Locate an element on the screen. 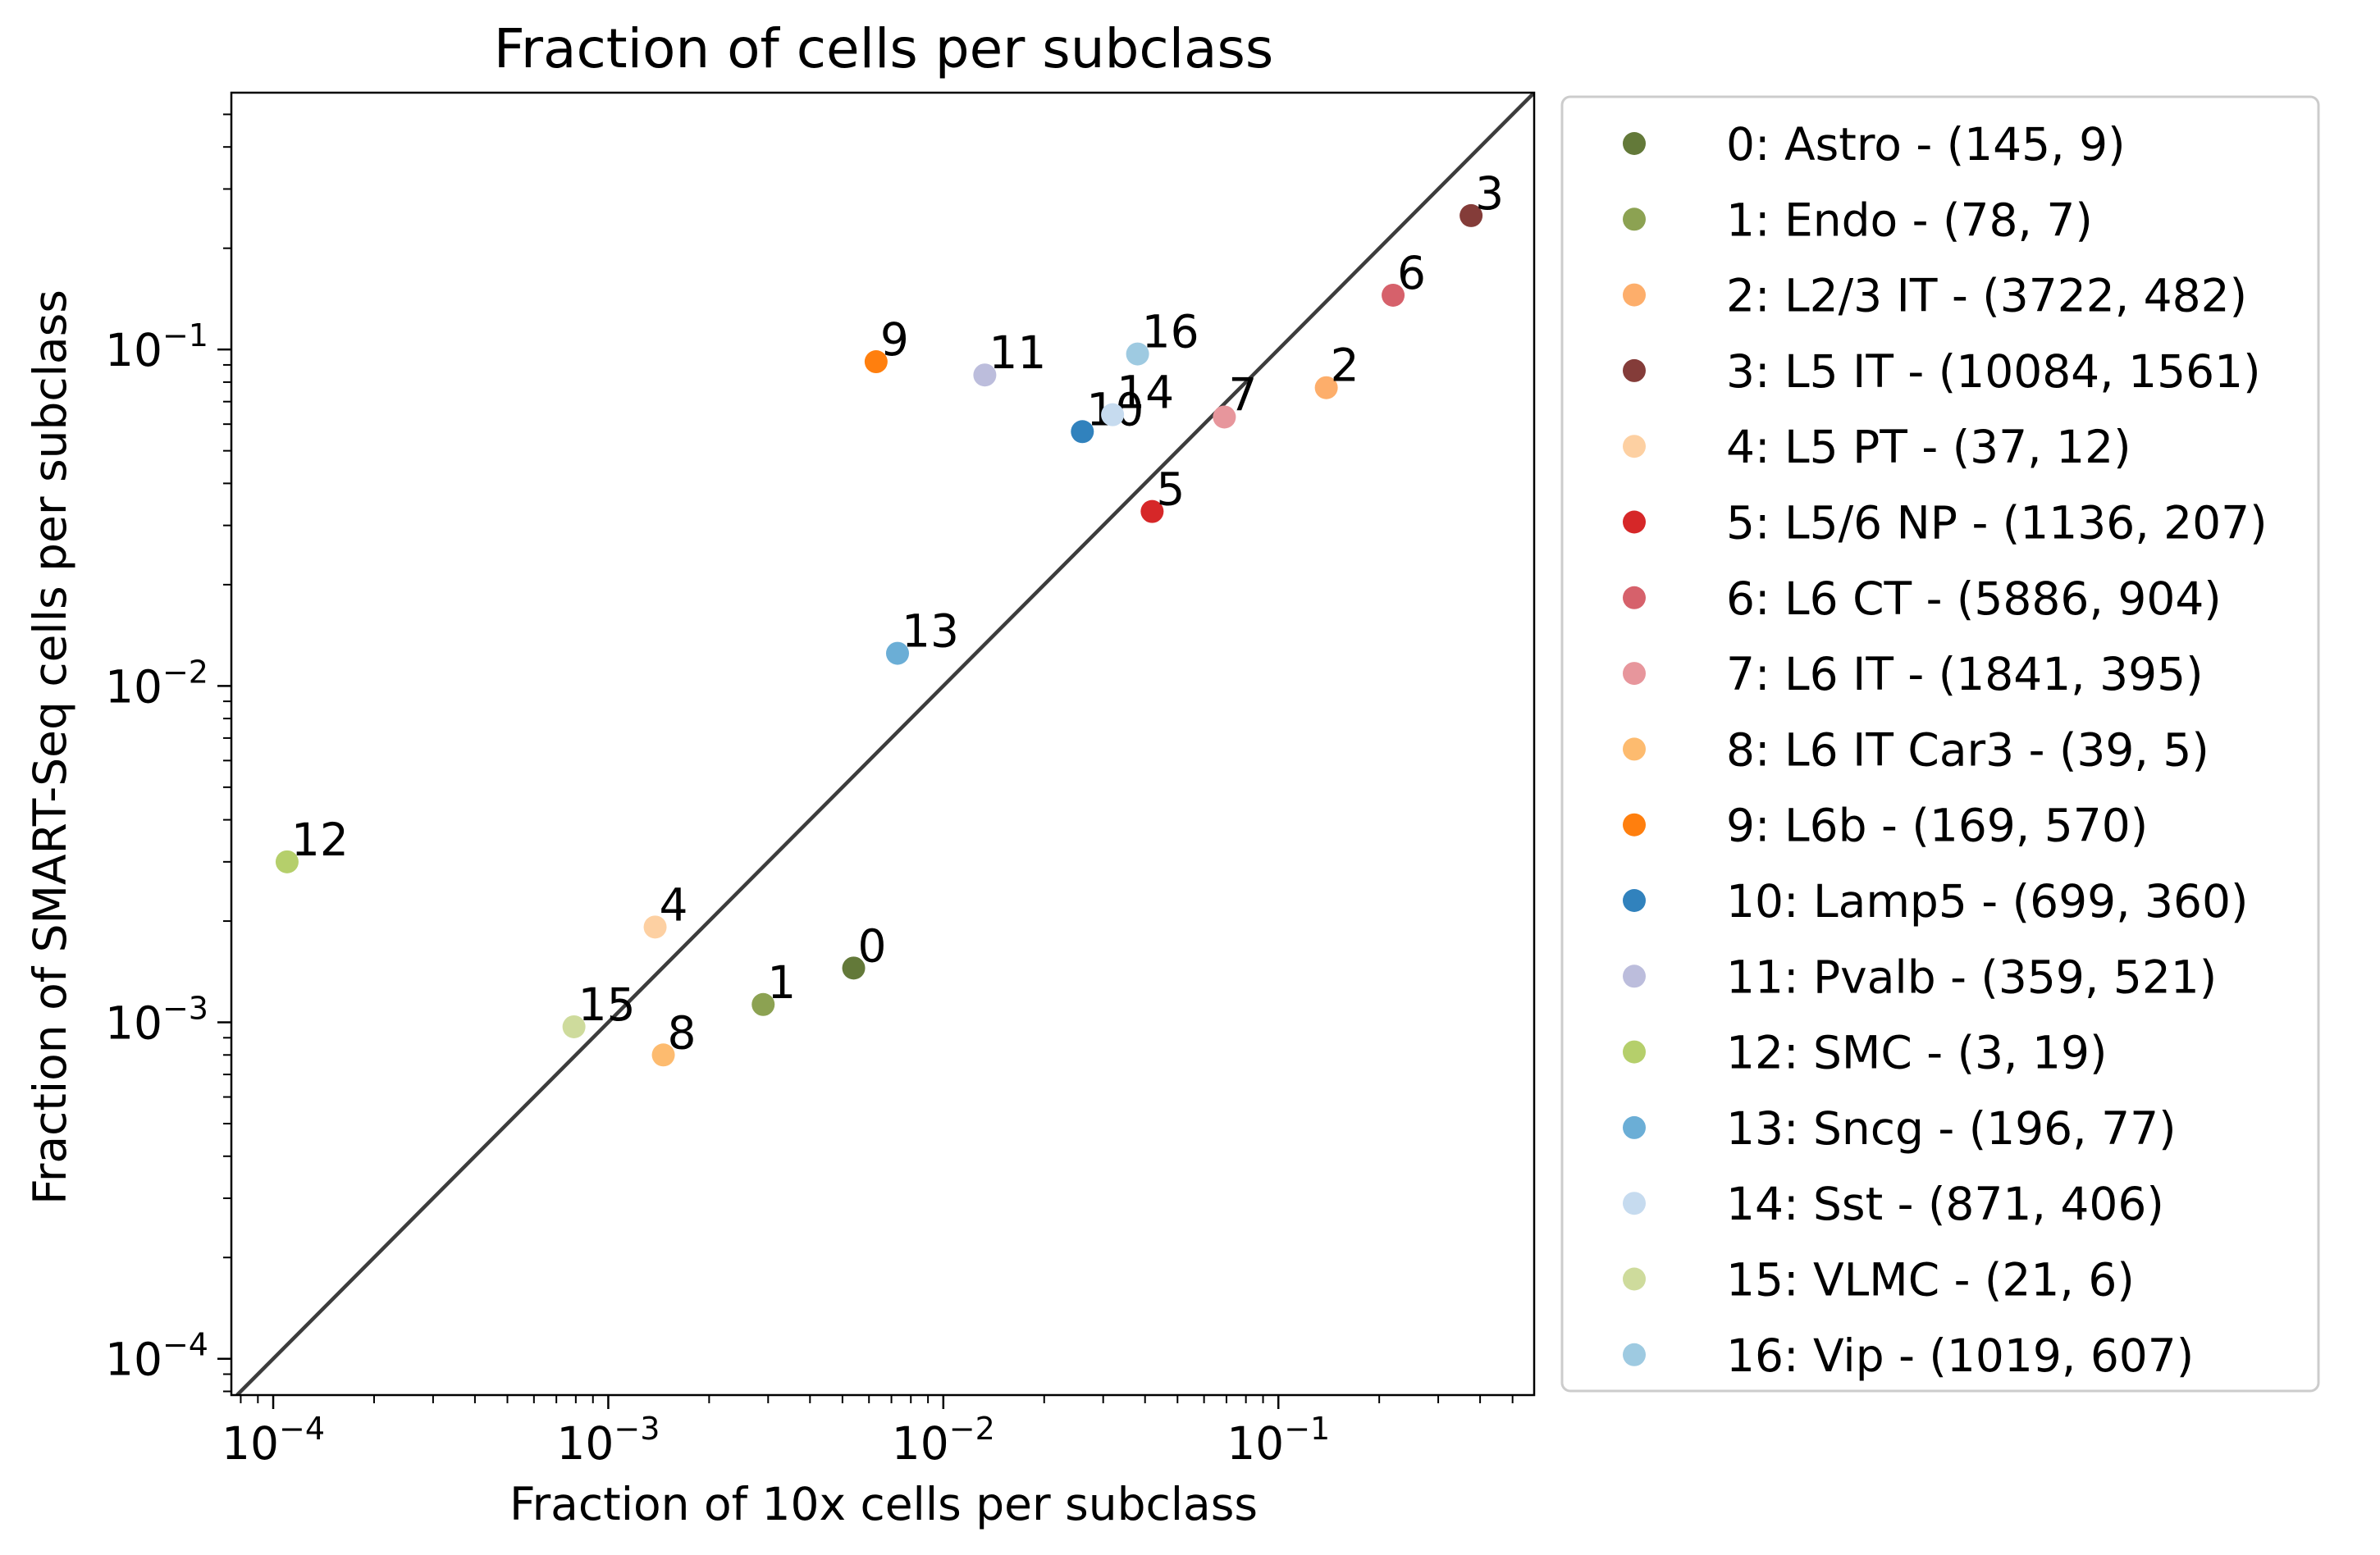 The image size is (2380, 1555). legend-entry-11: 11: Pvalb - (359, 521) is located at coordinates (1972, 977).